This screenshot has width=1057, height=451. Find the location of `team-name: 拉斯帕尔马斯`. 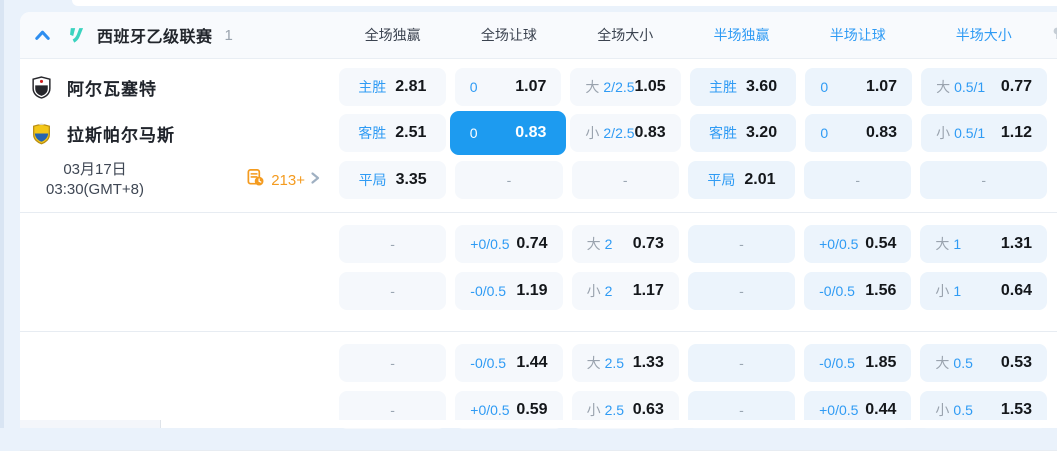

team-name: 拉斯帕尔马斯 is located at coordinates (121, 135).